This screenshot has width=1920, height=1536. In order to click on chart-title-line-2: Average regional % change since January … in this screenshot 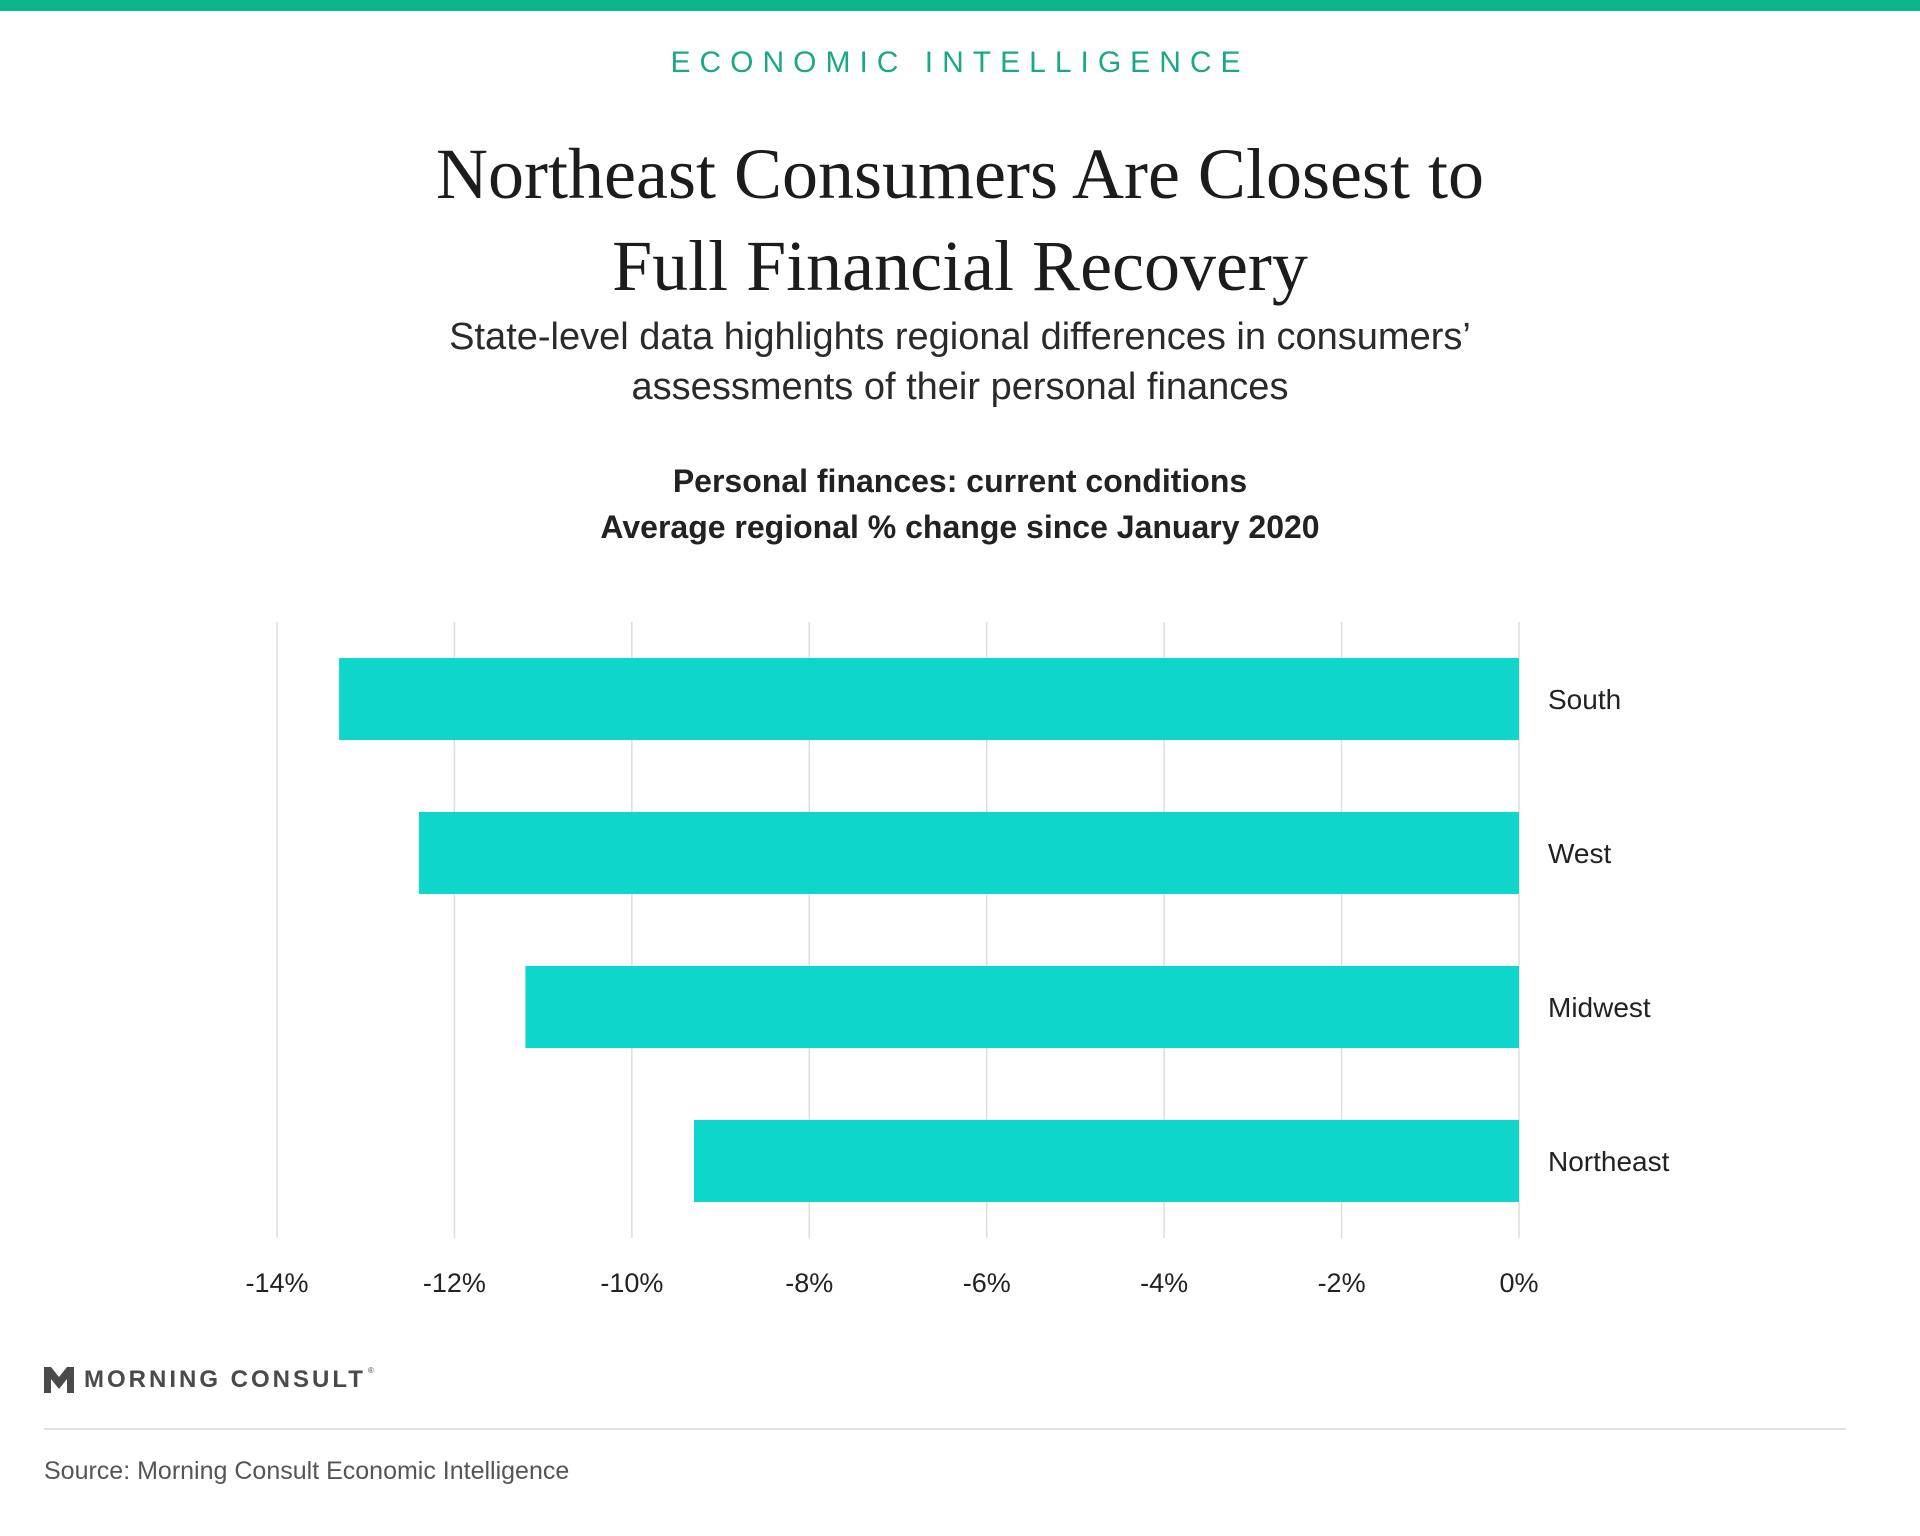, I will do `click(960, 527)`.